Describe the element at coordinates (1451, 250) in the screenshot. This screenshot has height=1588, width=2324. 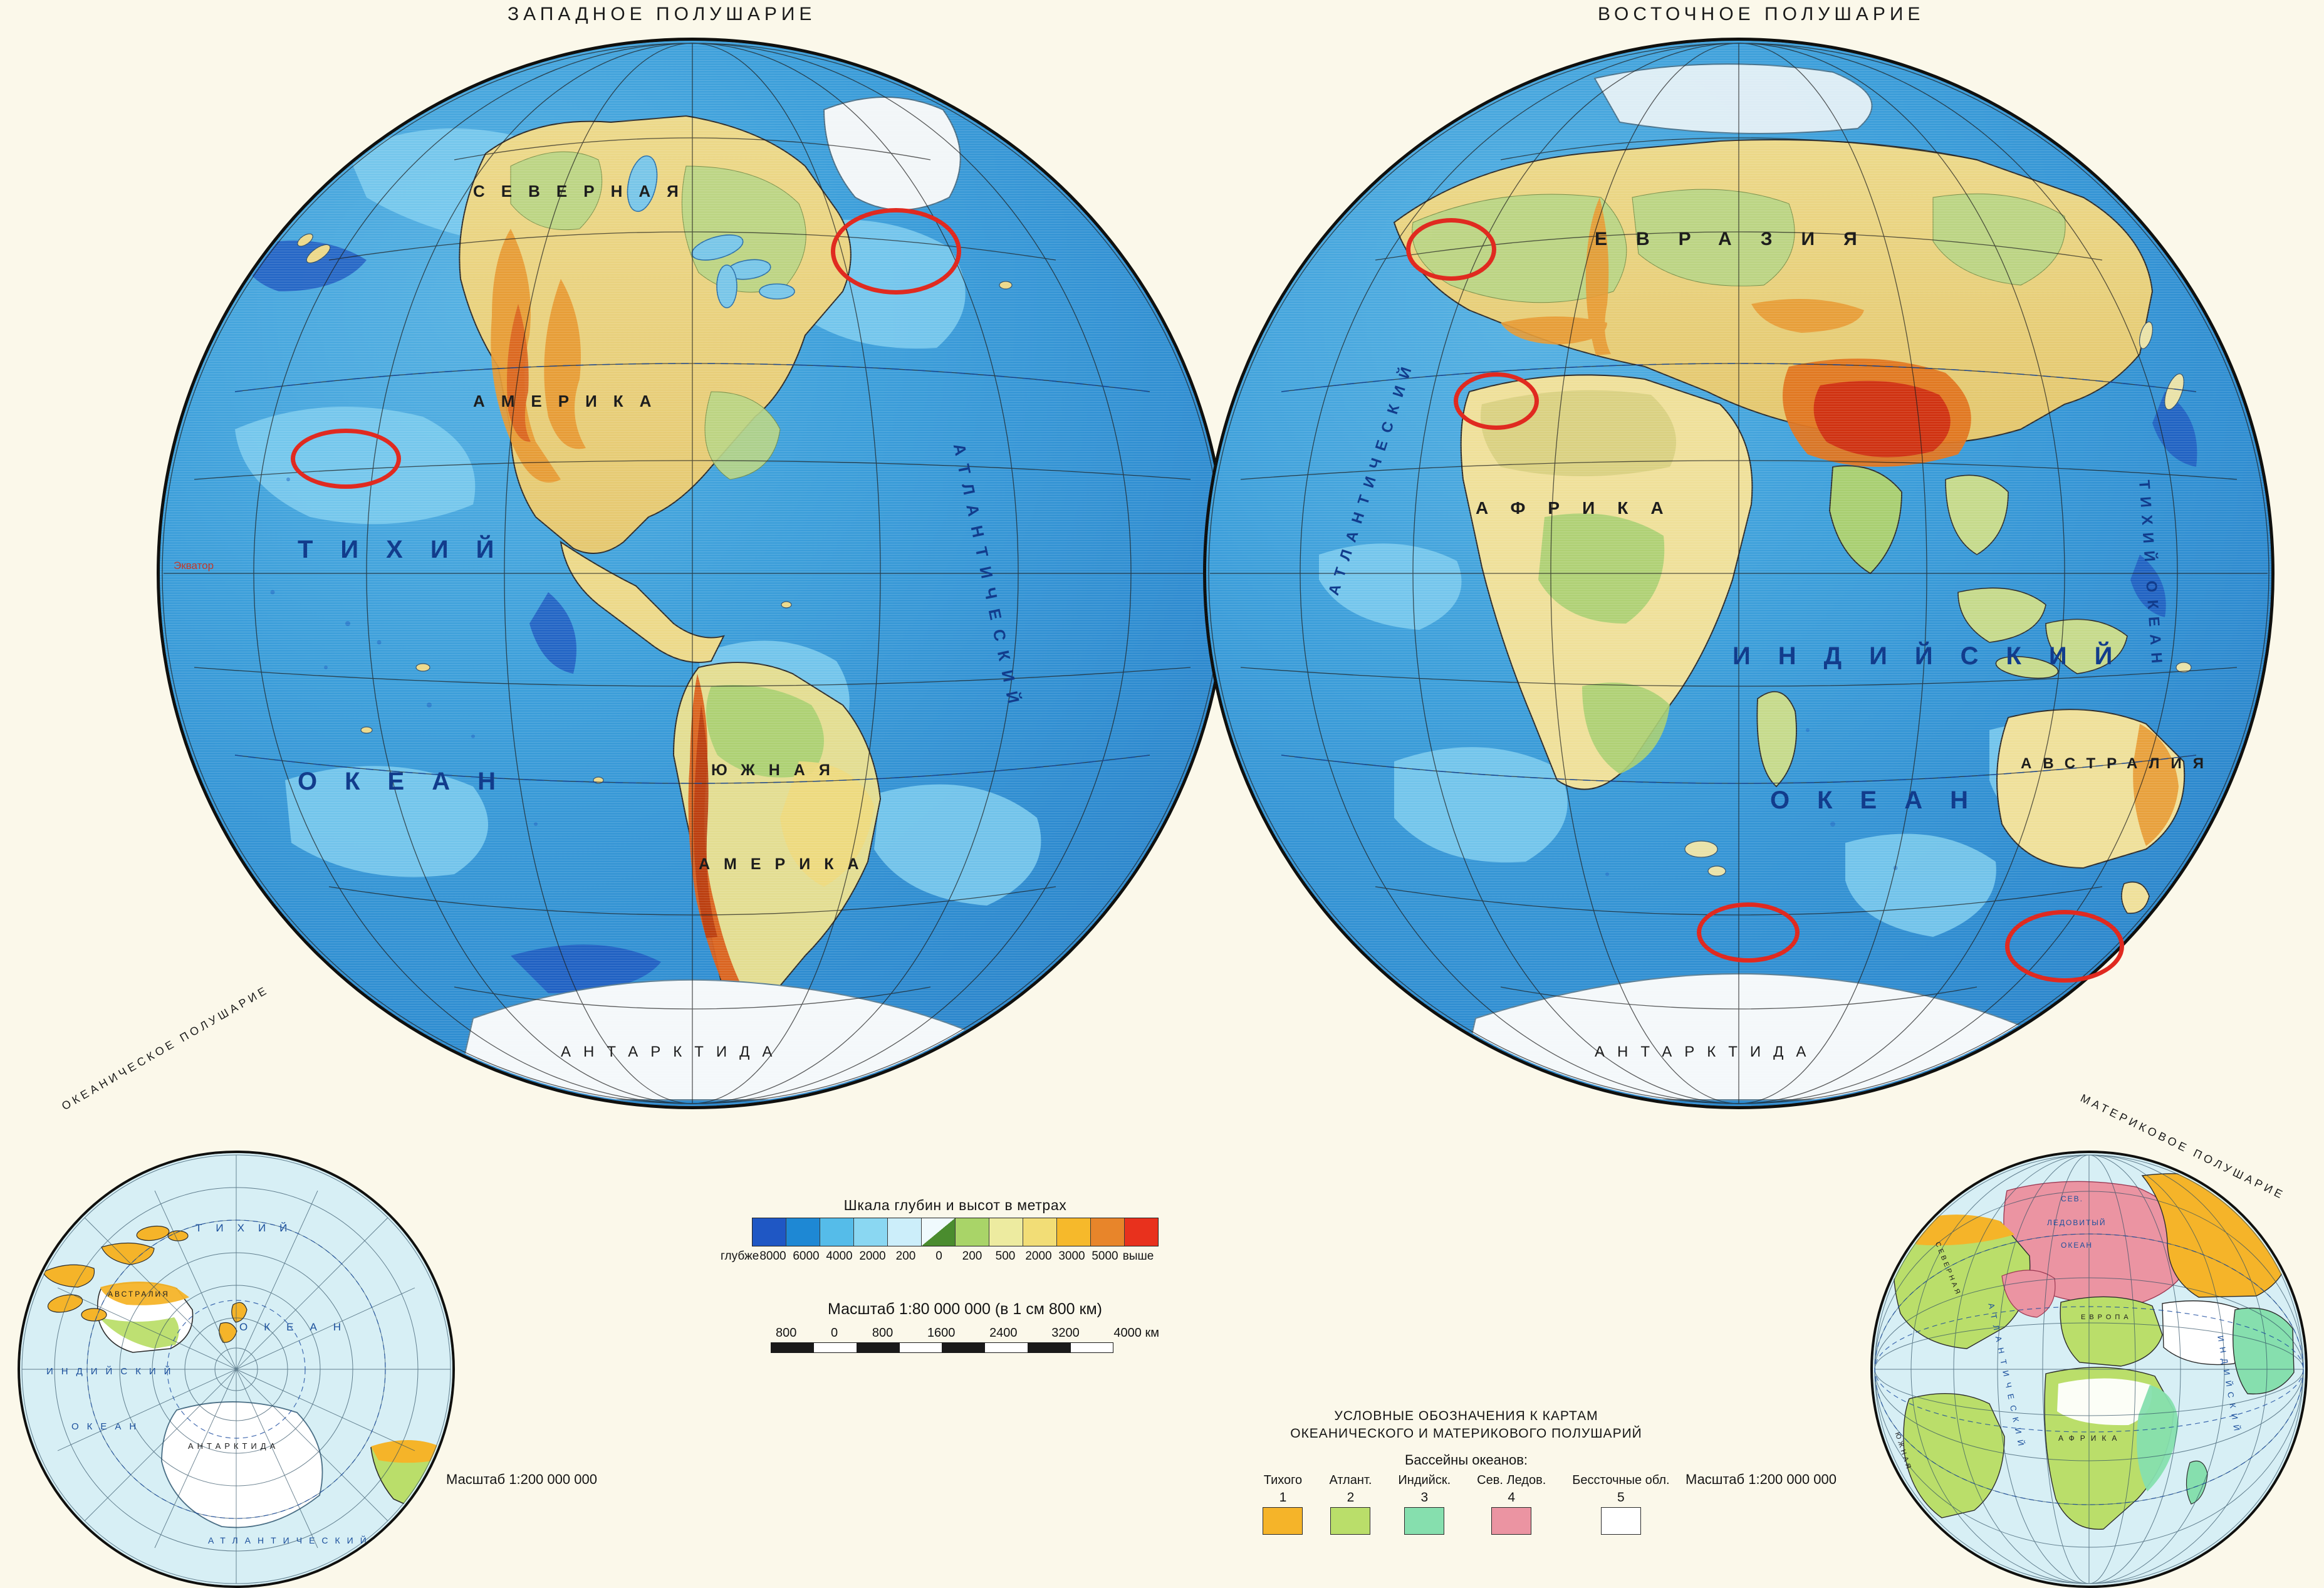
I see `annotation-paris` at that location.